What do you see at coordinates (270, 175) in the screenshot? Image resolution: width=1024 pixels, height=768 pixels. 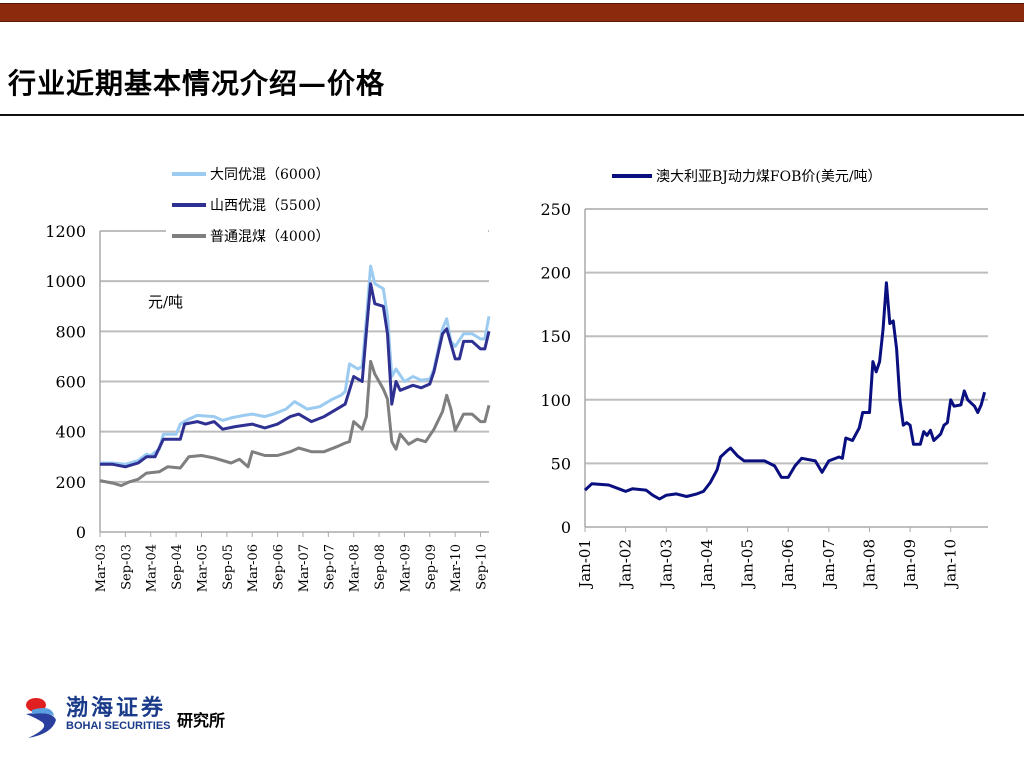 I see `legend-label-0: 大同优混（6000）` at bounding box center [270, 175].